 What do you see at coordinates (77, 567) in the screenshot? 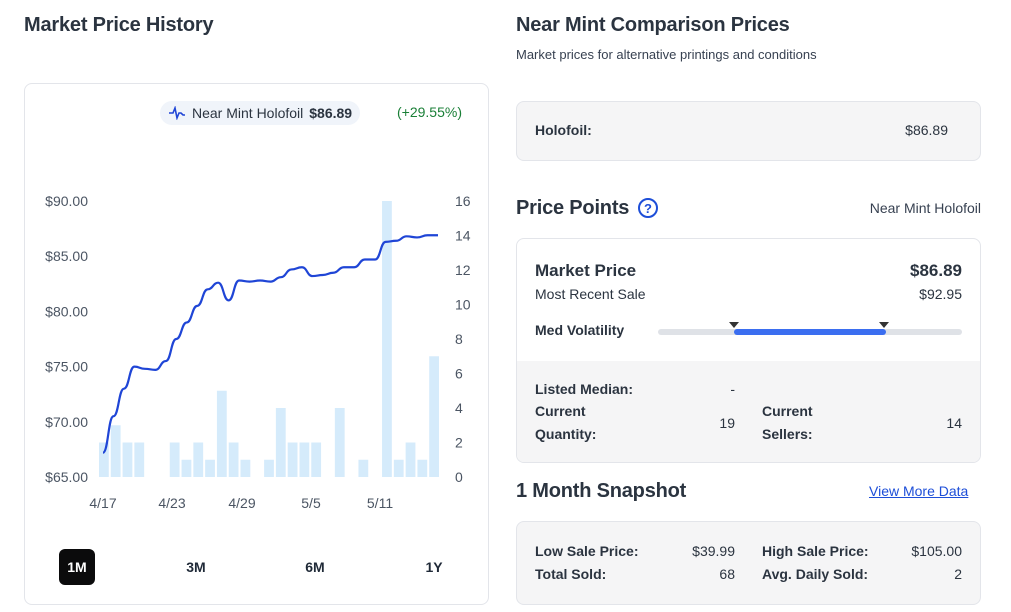
I see `range-button-1m: 1M` at bounding box center [77, 567].